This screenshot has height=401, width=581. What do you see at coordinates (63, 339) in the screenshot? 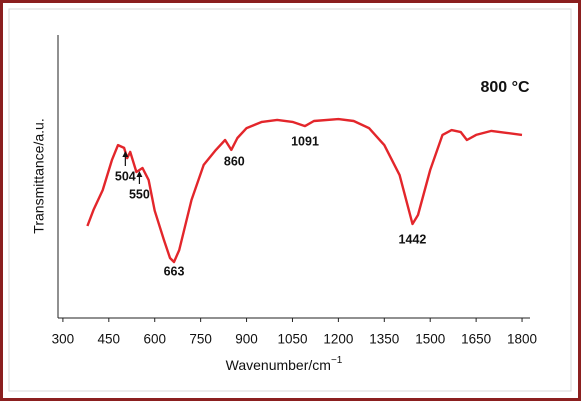
I see `x-tick-label: 300` at bounding box center [63, 339].